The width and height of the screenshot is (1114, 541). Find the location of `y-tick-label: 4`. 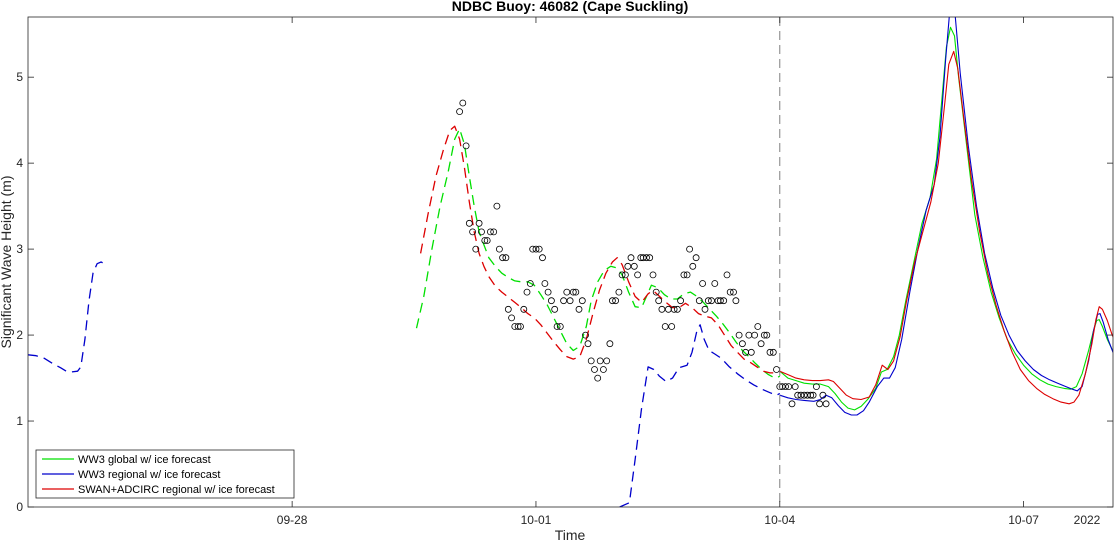

y-tick-label: 4 is located at coordinates (19, 163).